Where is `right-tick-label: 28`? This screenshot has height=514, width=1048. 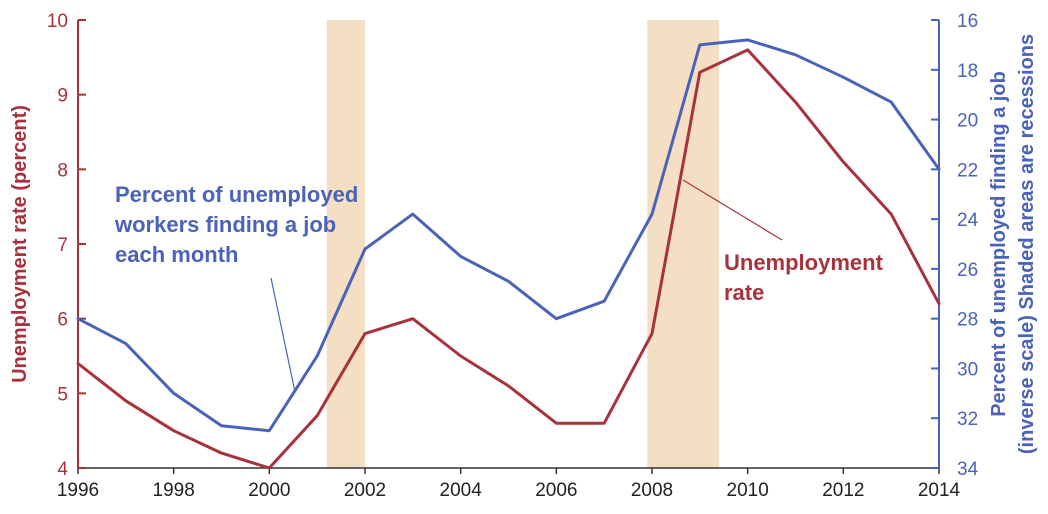
right-tick-label: 28 is located at coordinates (967, 320).